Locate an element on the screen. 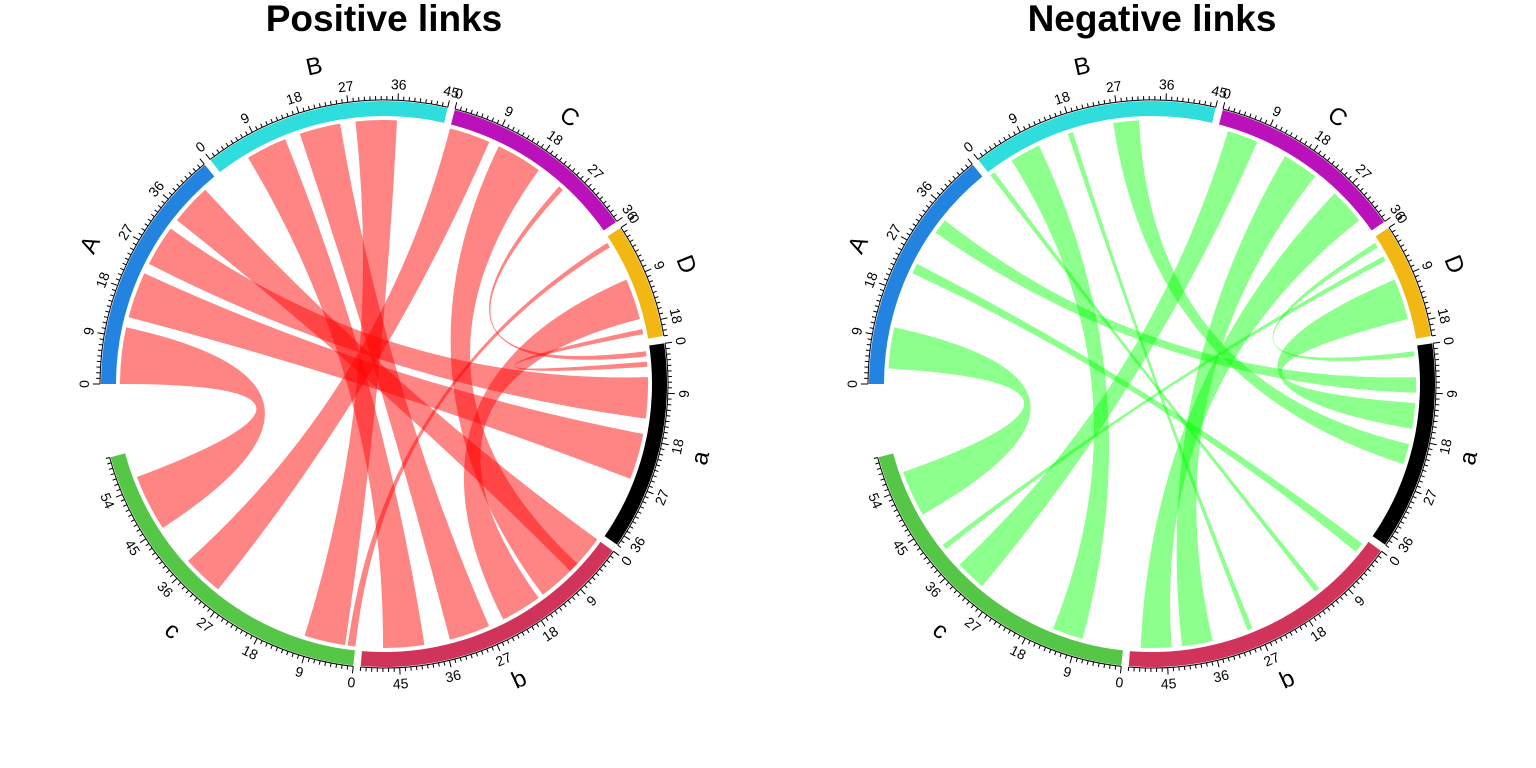  sector-label-A: A is located at coordinates (858, 245).